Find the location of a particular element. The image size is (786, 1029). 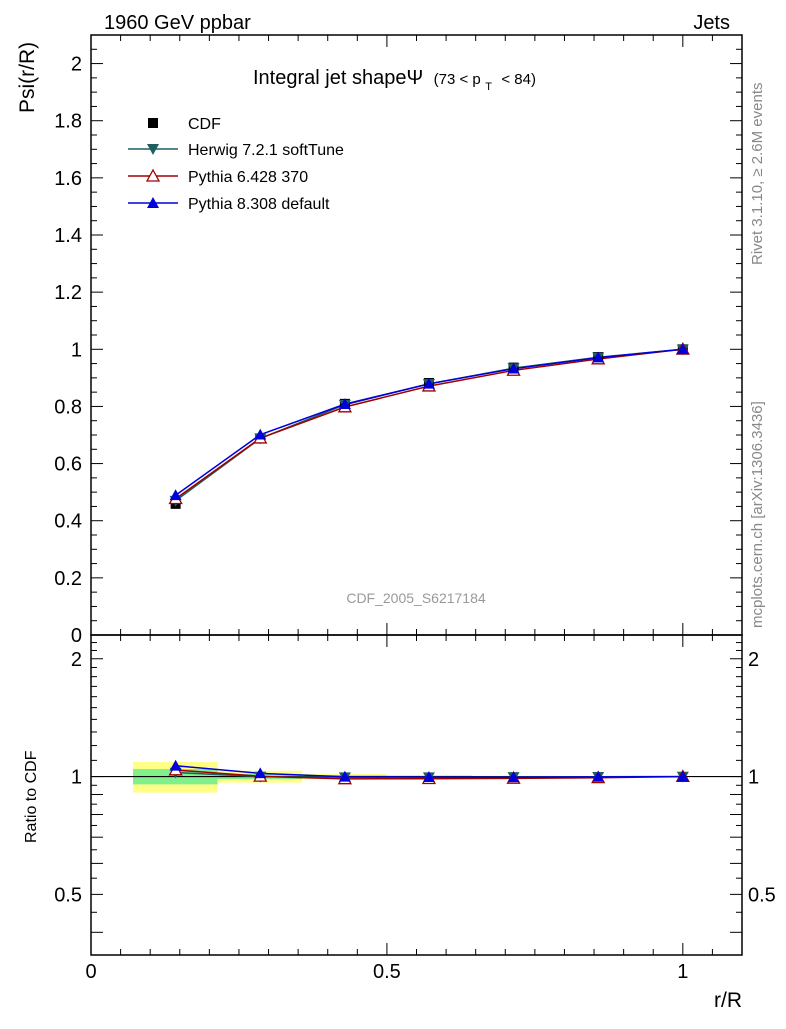

legend-entry-pythia6: Pythia 6.428 370 is located at coordinates (218, 177).